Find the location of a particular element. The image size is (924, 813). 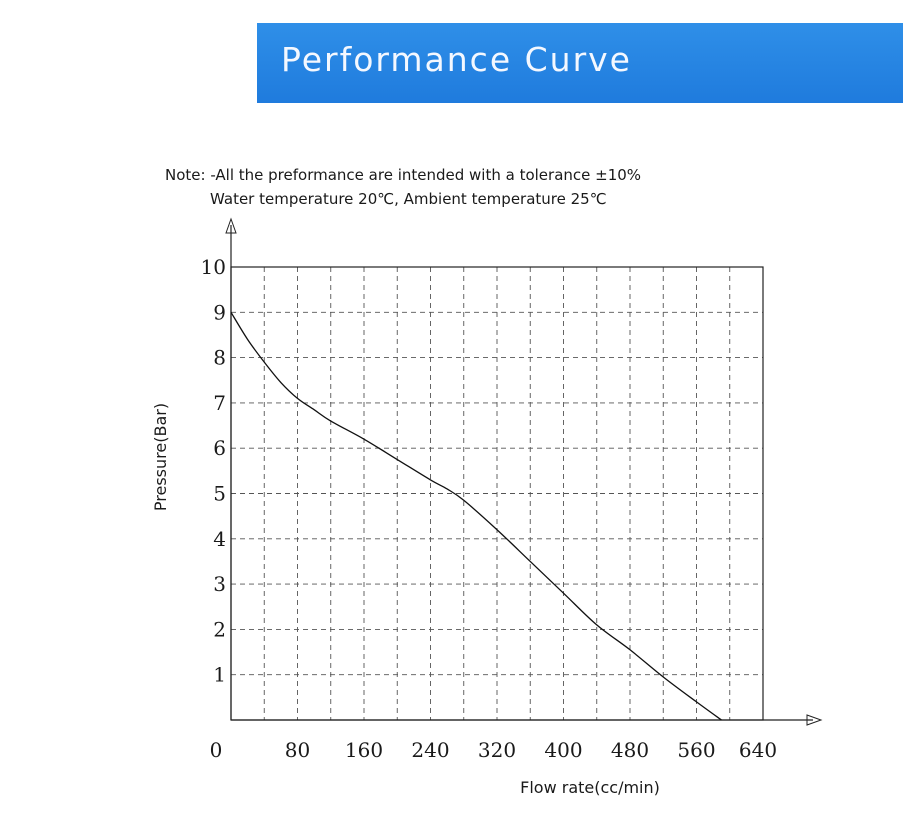

x-axis-arrow is located at coordinates (814, 720).